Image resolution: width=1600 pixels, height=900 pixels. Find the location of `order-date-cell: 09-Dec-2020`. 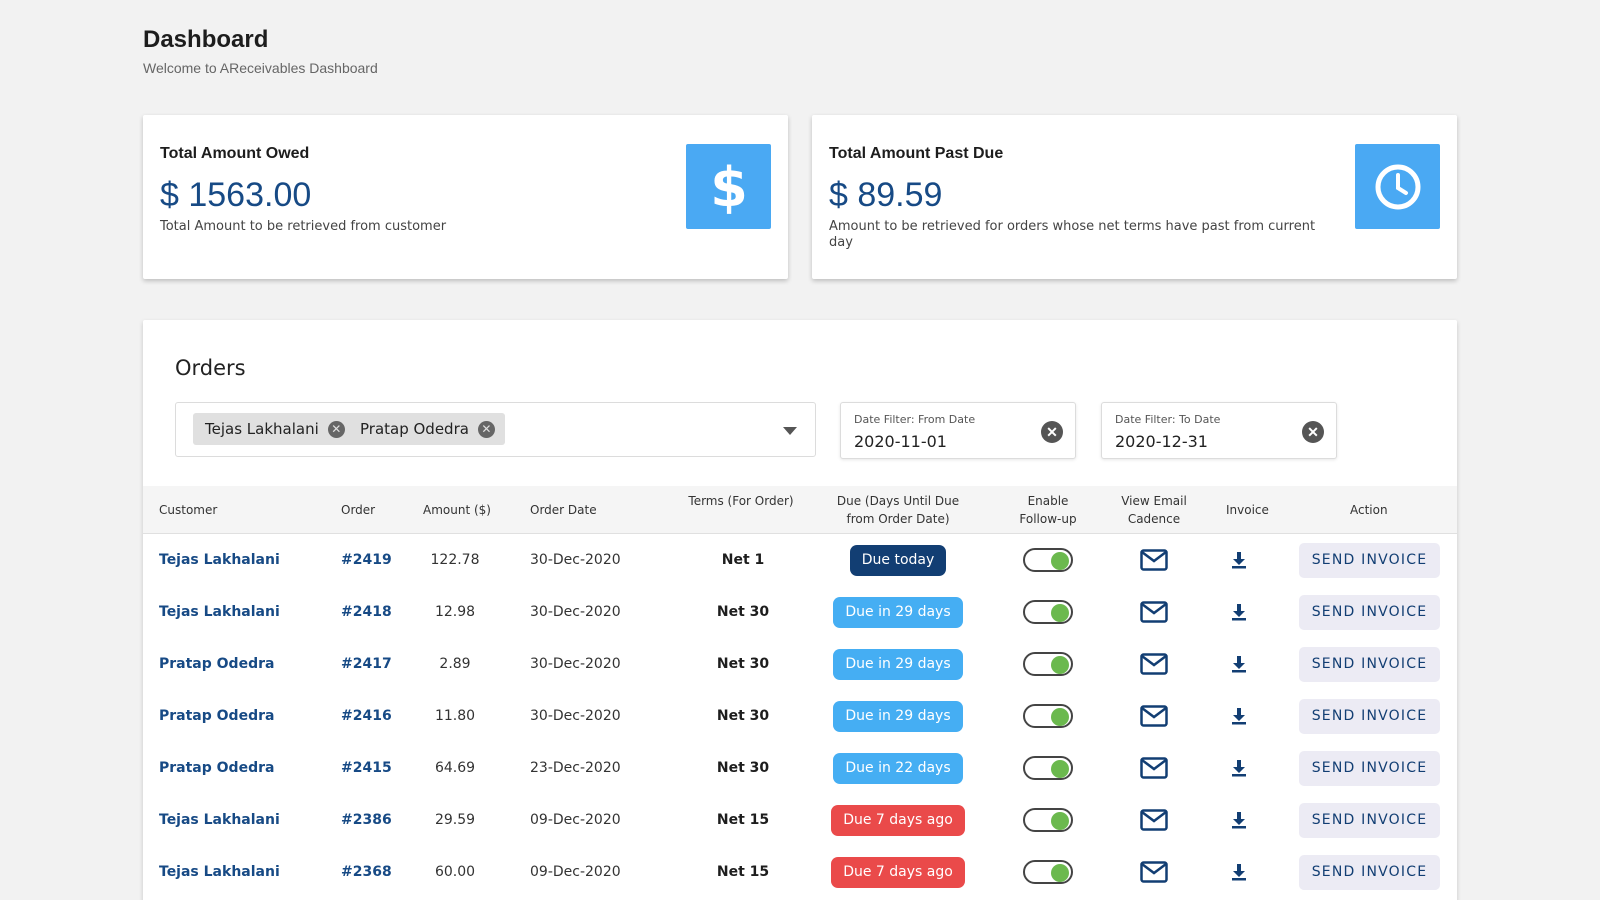

order-date-cell: 09-Dec-2020 is located at coordinates (575, 820).